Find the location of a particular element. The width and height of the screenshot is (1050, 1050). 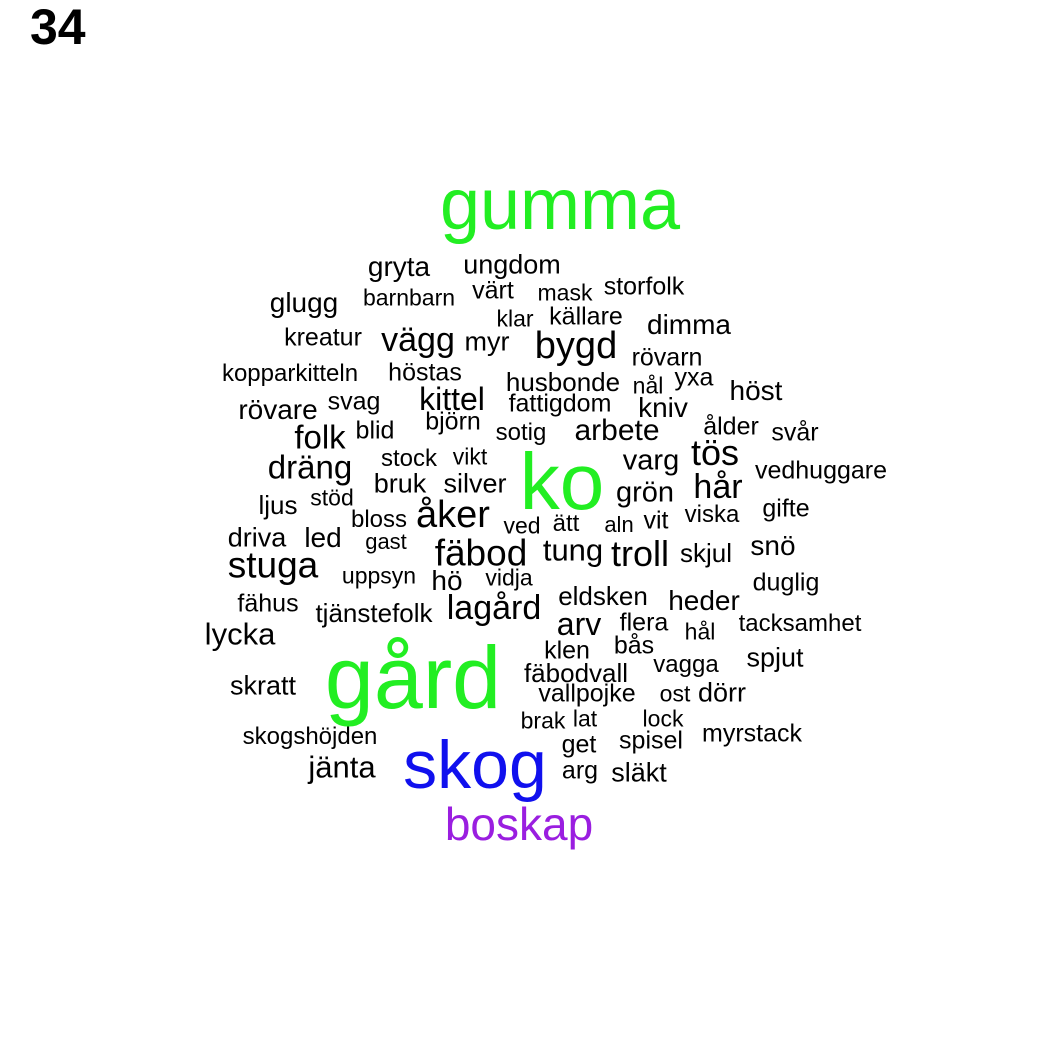

word-94: myrstack is located at coordinates (752, 733).